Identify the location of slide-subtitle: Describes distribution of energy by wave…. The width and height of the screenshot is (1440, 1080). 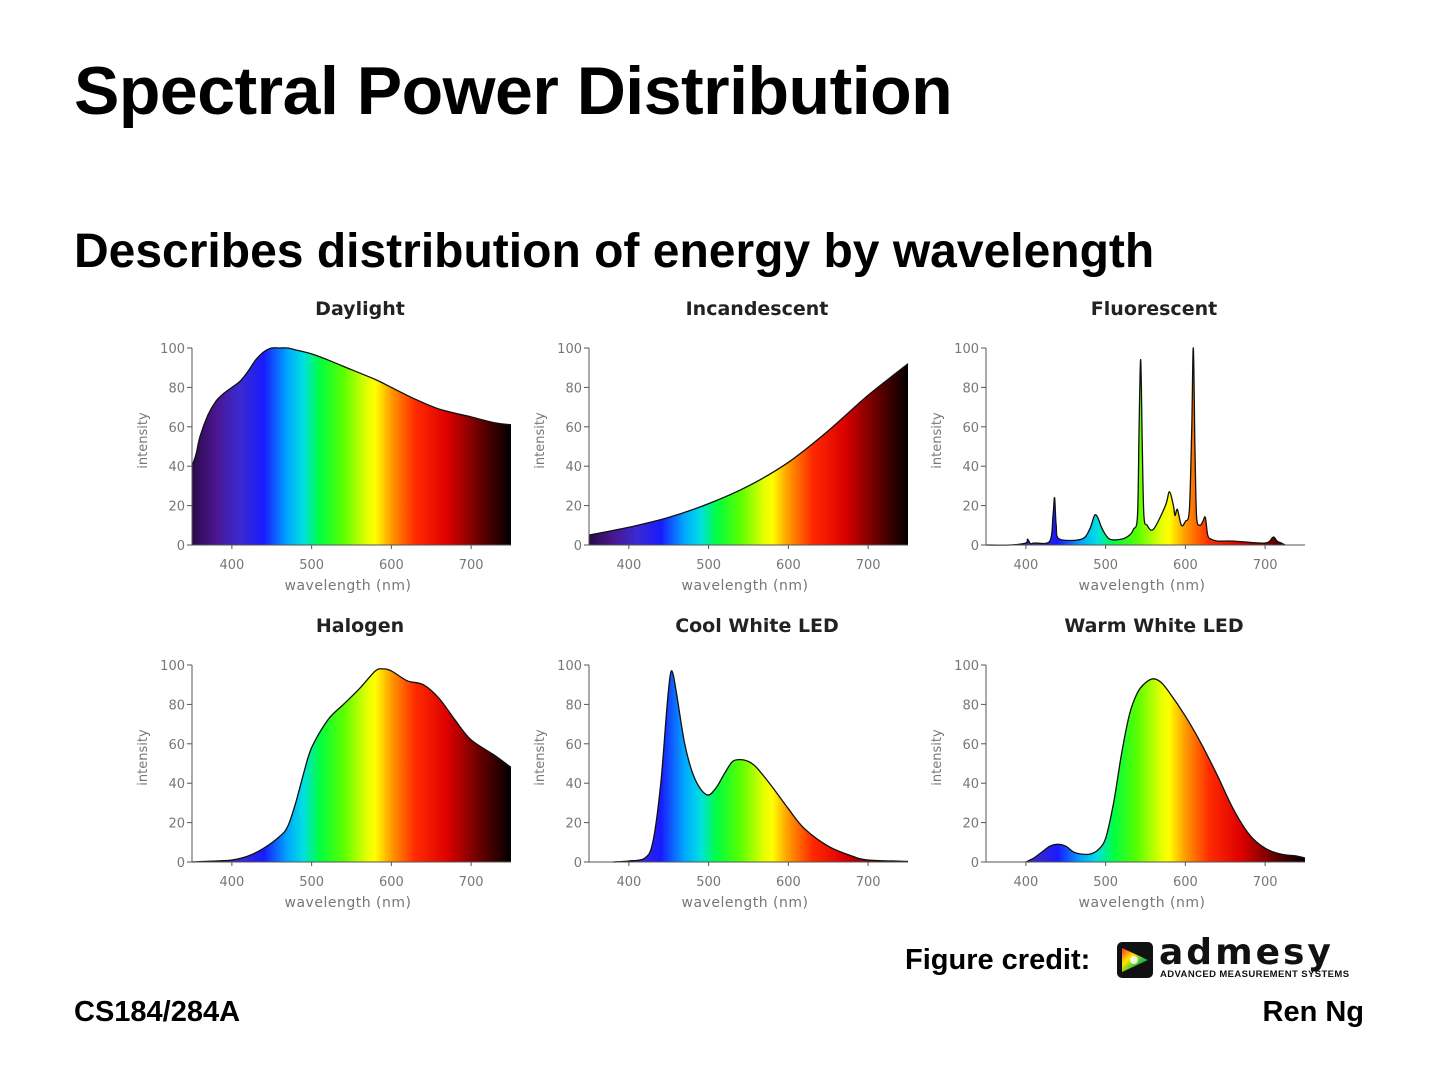
(614, 251).